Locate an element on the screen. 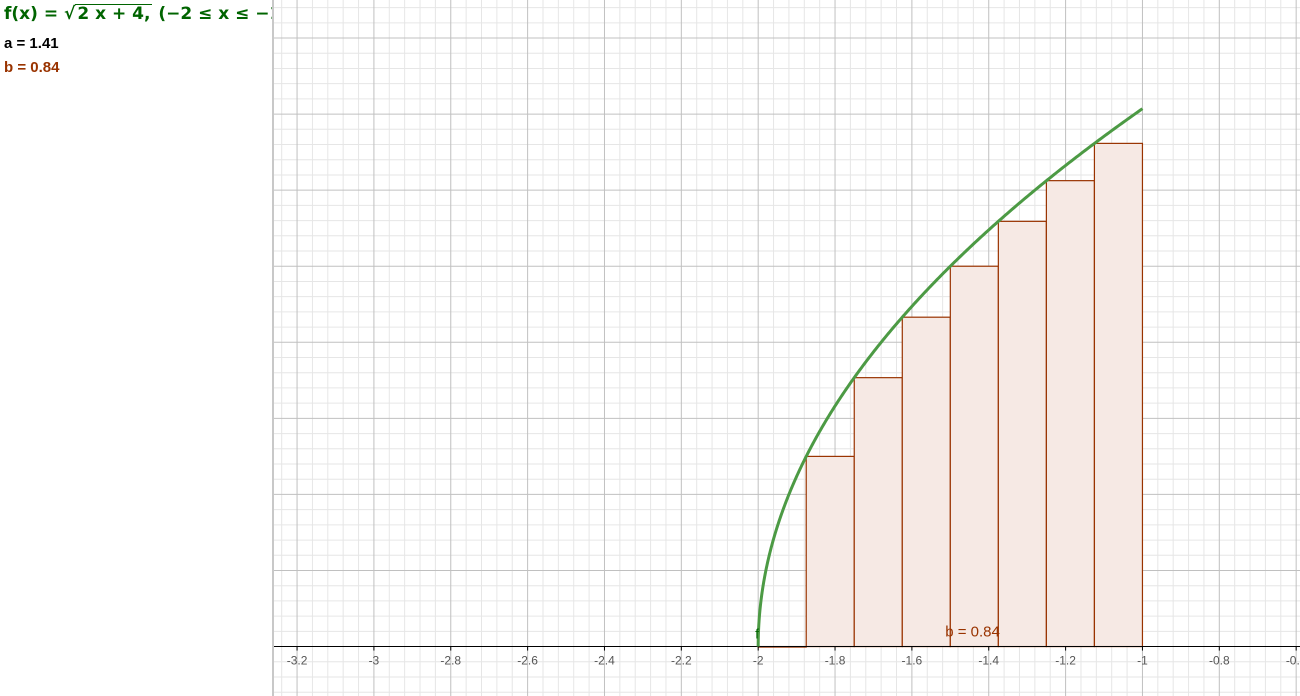 The image size is (1300, 696). x-tick-label: -1.6 is located at coordinates (912, 661).